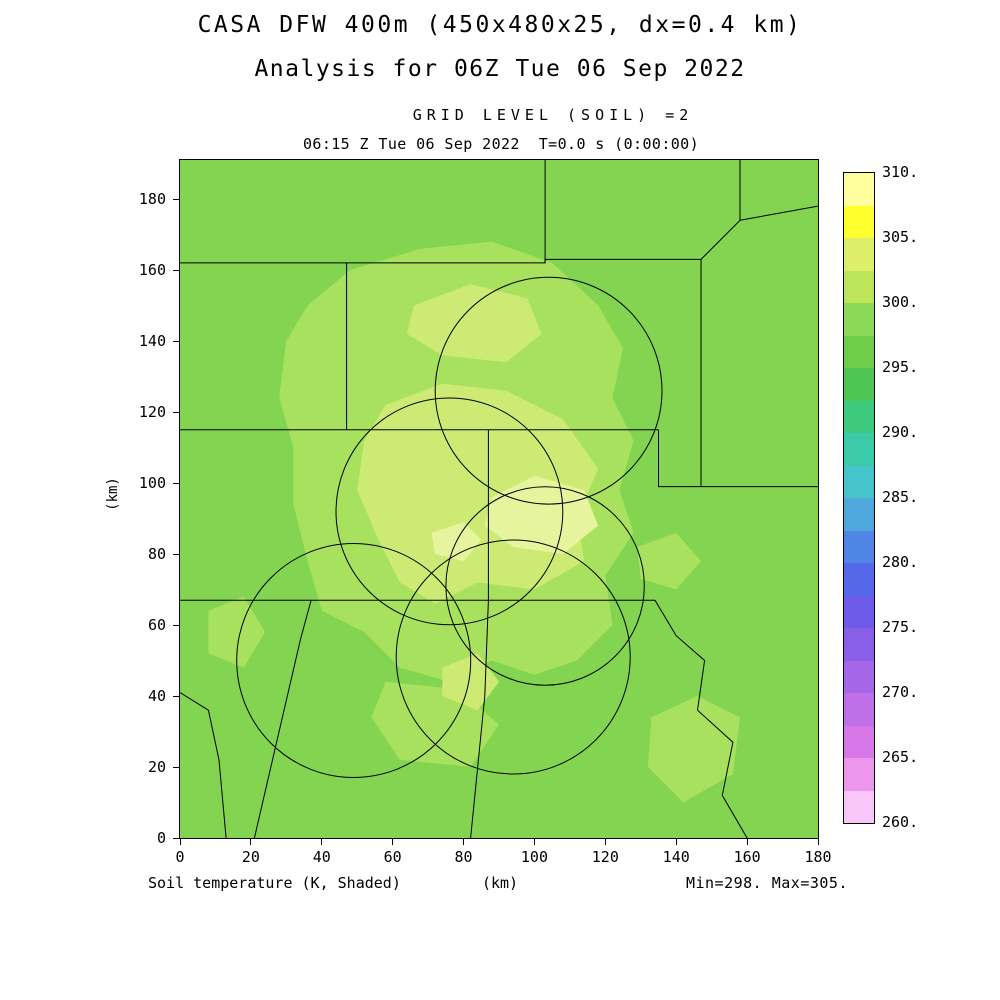  Describe the element at coordinates (900, 757) in the screenshot. I see `colorbar-tick-label: 265.` at that location.